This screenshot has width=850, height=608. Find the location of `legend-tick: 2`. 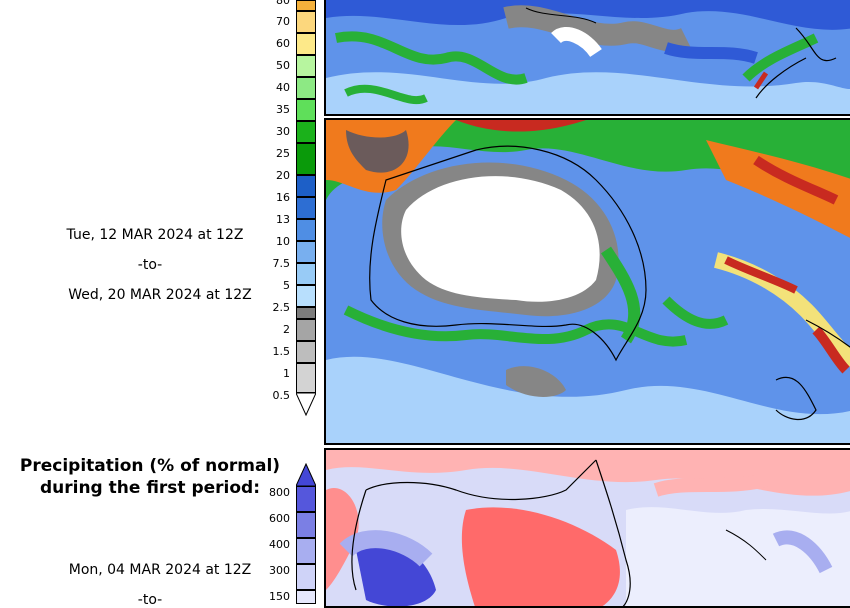

legend-tick: 2 is located at coordinates (286, 329).